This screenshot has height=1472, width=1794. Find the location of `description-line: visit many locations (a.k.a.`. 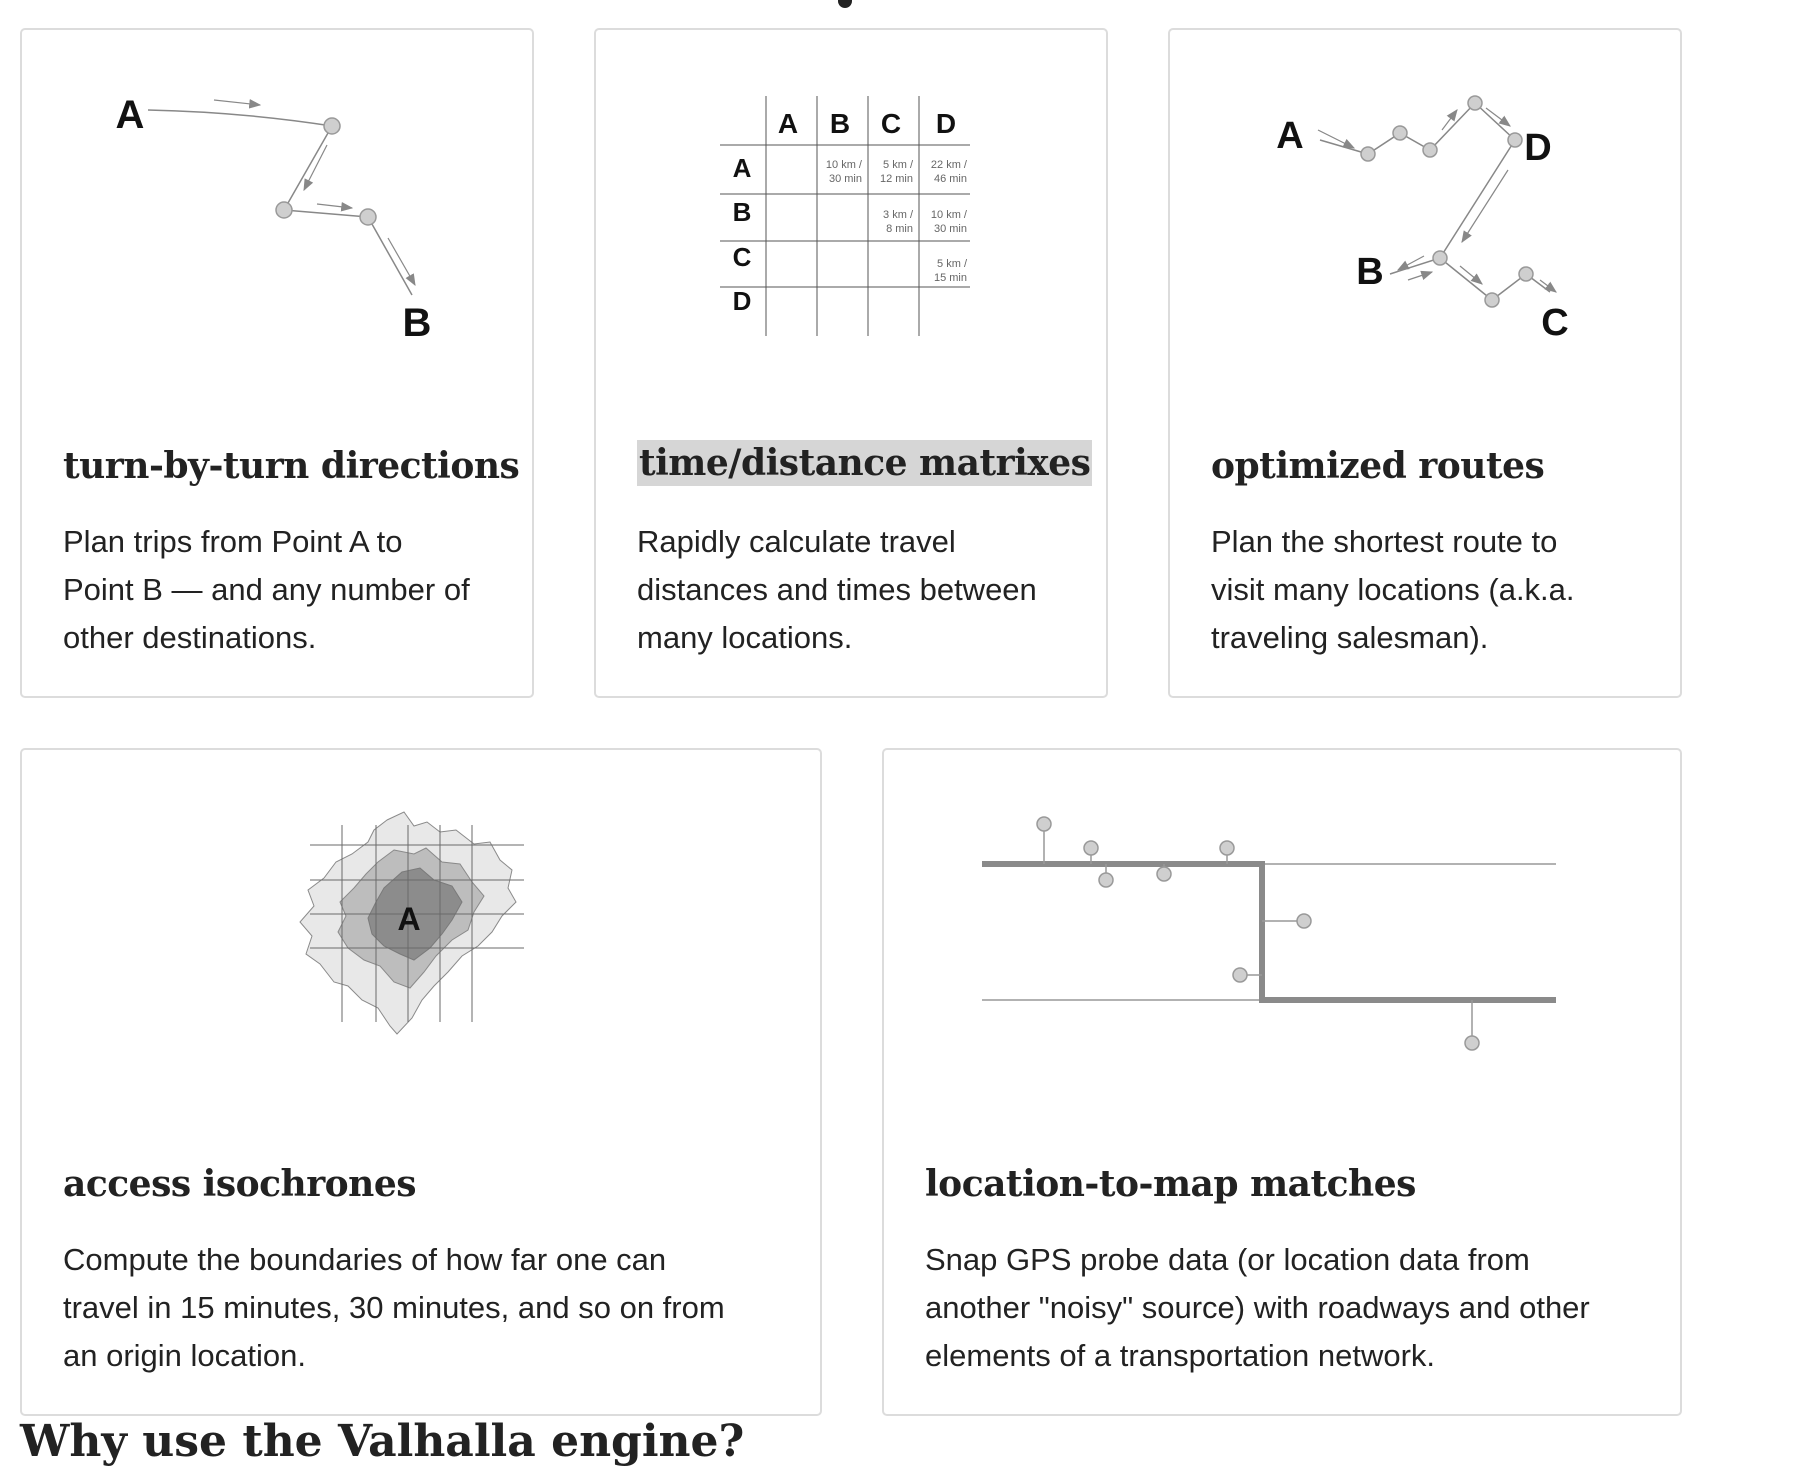

description-line: visit many locations (a.k.a. is located at coordinates (1393, 589).